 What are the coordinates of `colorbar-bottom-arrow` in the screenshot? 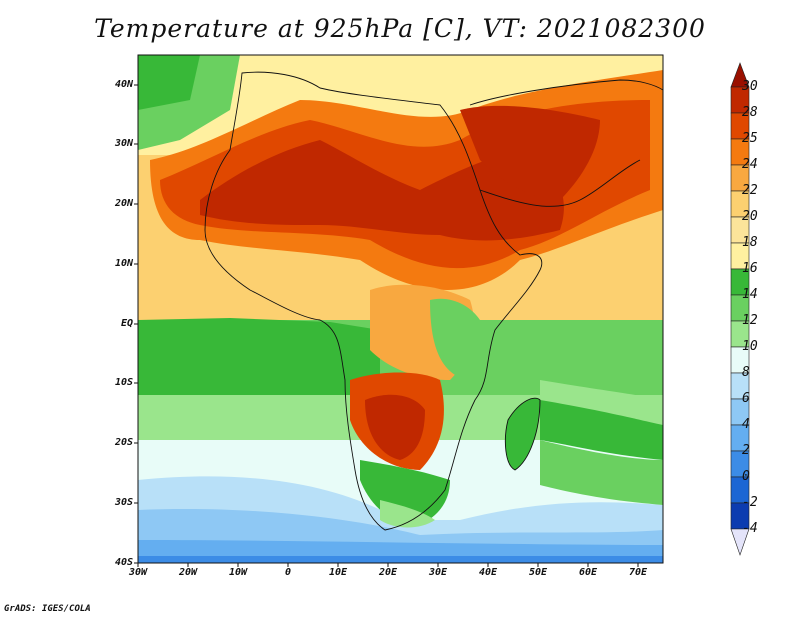 It's located at (740, 542).